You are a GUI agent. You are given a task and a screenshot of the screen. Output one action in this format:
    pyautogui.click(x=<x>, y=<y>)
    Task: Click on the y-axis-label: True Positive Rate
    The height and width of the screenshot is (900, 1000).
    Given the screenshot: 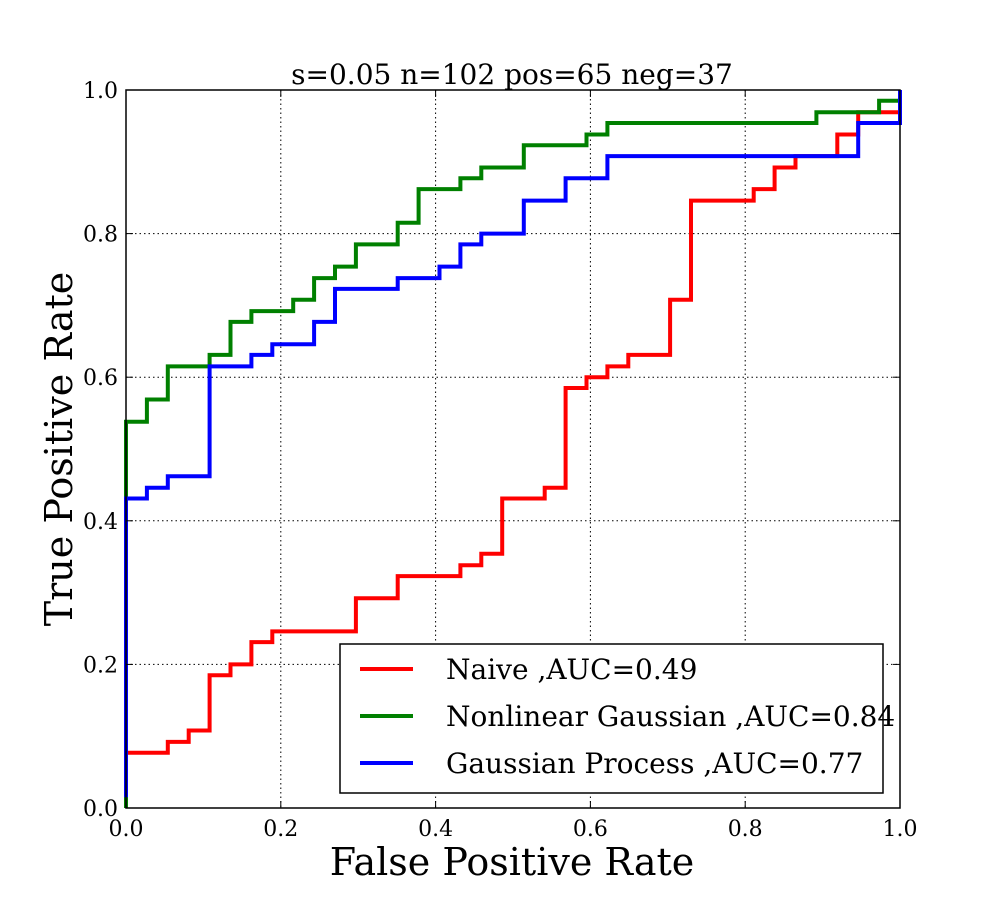 What is the action you would take?
    pyautogui.click(x=59, y=449)
    